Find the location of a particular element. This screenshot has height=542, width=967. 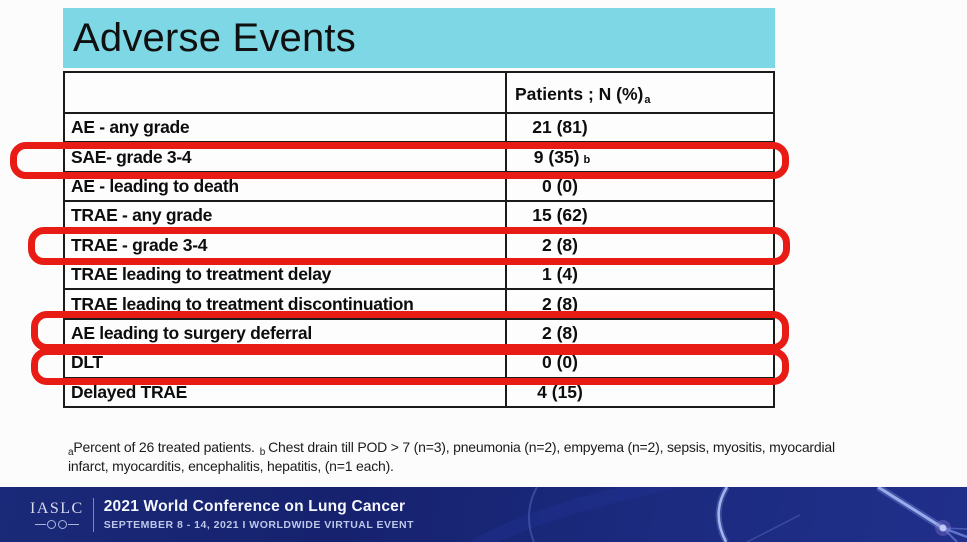

table-row: AE leading to surgery deferral 2 (8) is located at coordinates (419, 334).